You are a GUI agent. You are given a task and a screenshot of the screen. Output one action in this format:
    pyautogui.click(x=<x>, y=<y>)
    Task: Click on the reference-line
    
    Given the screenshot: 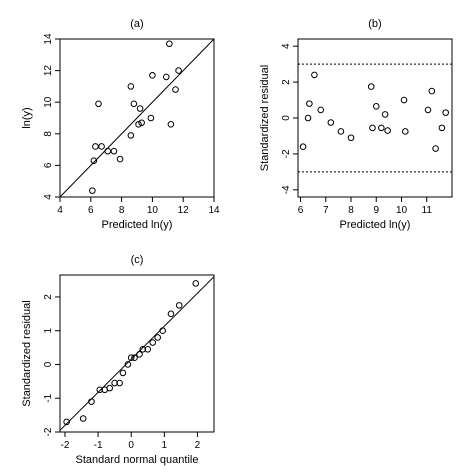 What is the action you would take?
    pyautogui.click(x=137, y=118)
    